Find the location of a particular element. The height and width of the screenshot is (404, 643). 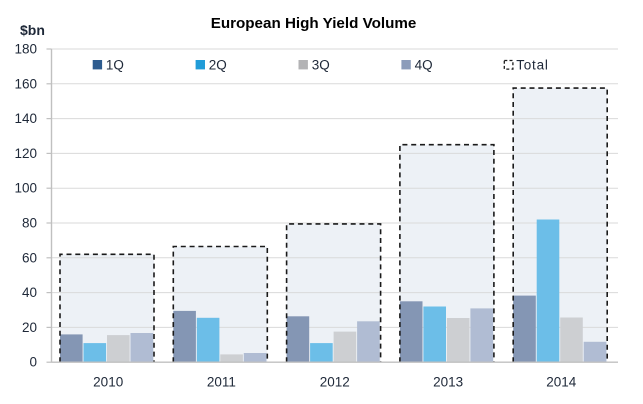

svg-text: 0 is located at coordinates (33, 362).